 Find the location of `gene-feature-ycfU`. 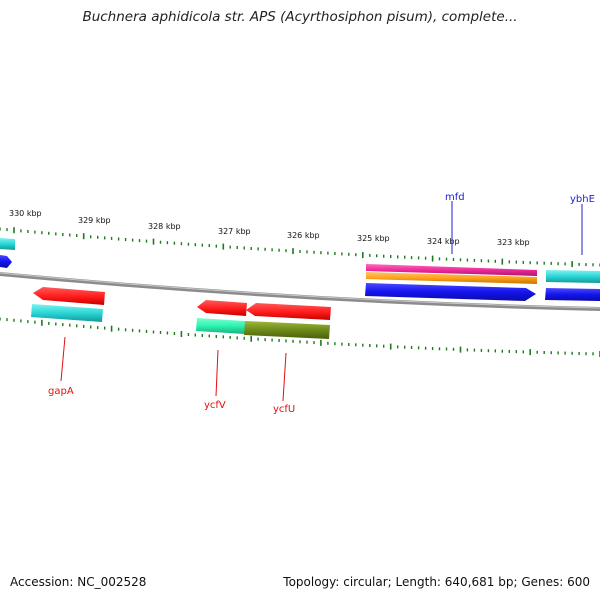

gene-feature-ycfU is located at coordinates (288, 311).